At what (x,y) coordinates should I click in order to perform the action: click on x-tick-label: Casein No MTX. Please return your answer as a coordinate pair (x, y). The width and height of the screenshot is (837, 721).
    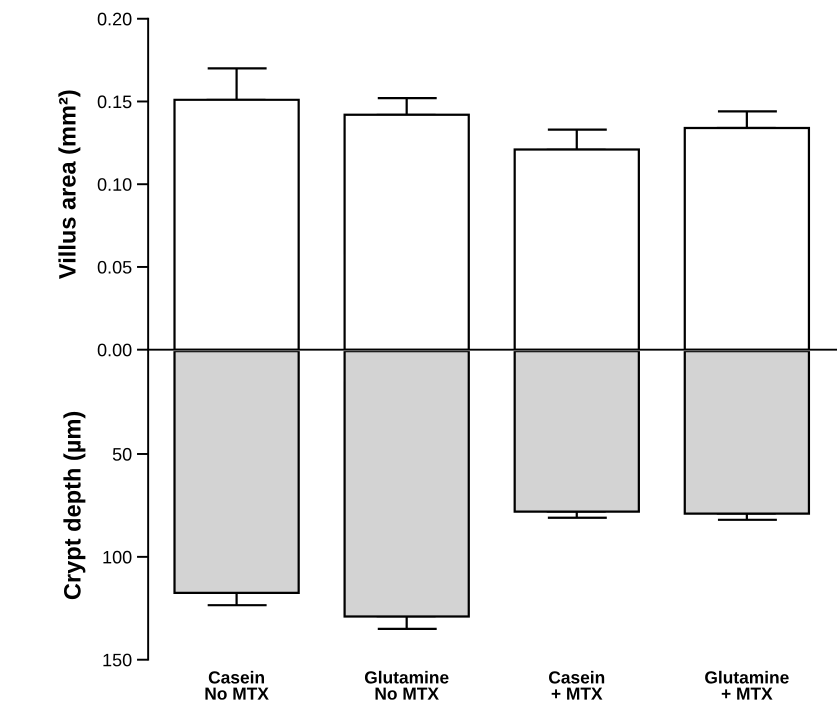
    Looking at the image, I should click on (237, 685).